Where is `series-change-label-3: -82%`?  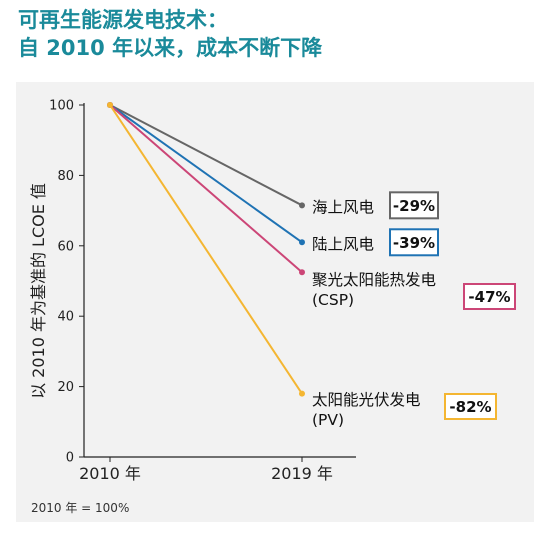 series-change-label-3: -82% is located at coordinates (470, 407).